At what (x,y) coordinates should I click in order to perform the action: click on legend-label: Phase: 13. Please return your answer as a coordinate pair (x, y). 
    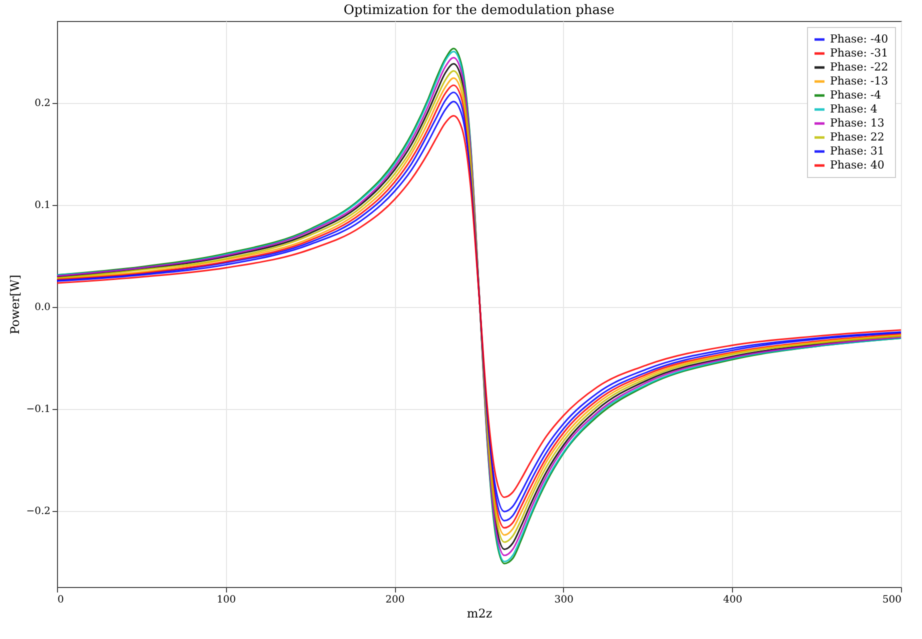
    Looking at the image, I should click on (857, 123).